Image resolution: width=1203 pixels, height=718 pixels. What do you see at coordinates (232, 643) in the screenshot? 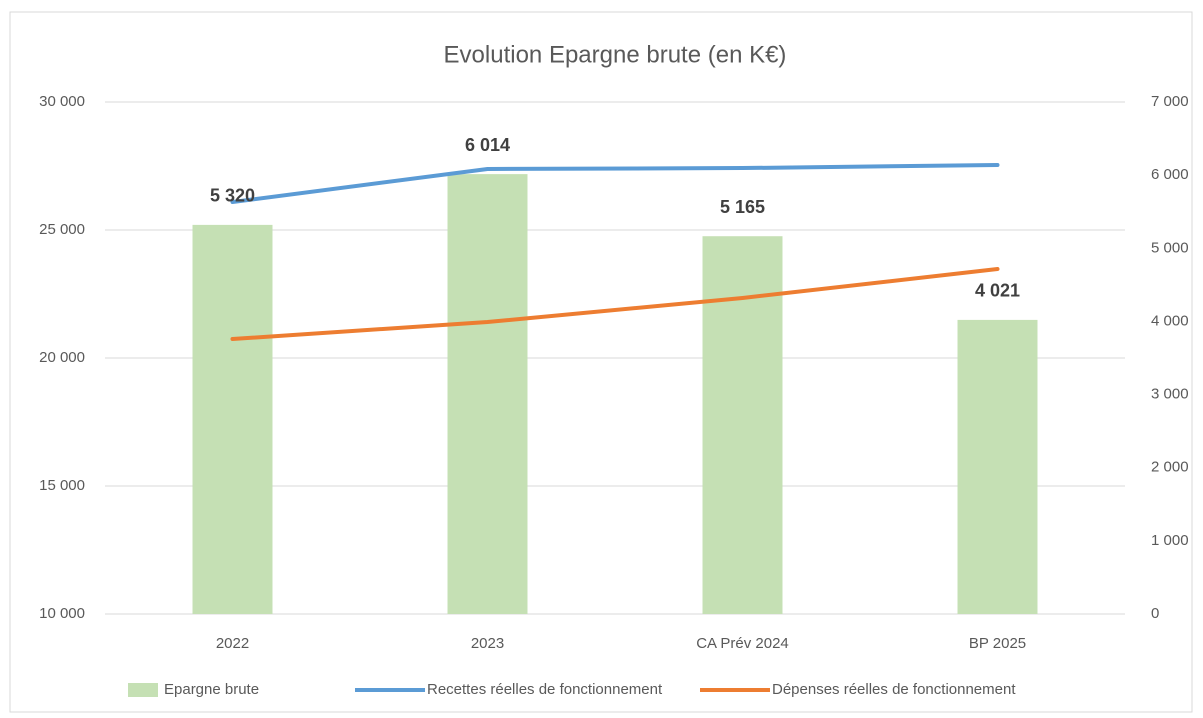
I see `x-tick-label: 2022` at bounding box center [232, 643].